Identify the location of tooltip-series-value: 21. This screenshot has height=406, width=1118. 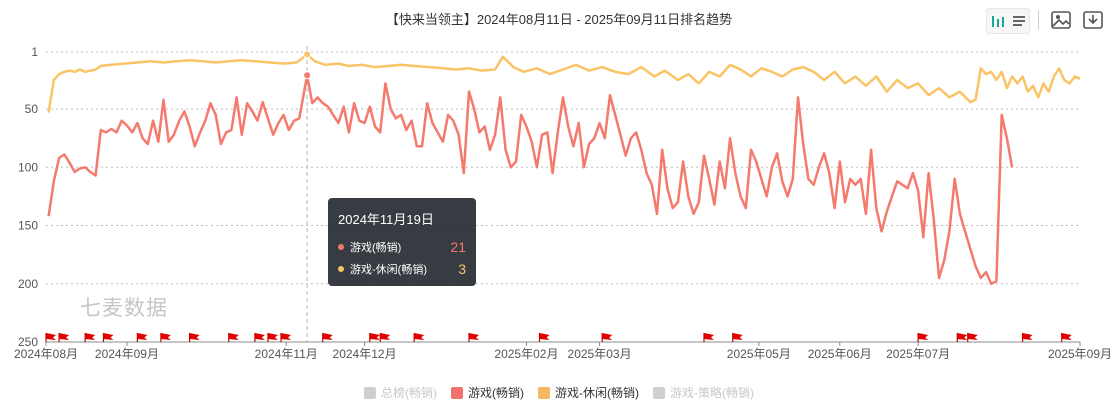
(458, 247).